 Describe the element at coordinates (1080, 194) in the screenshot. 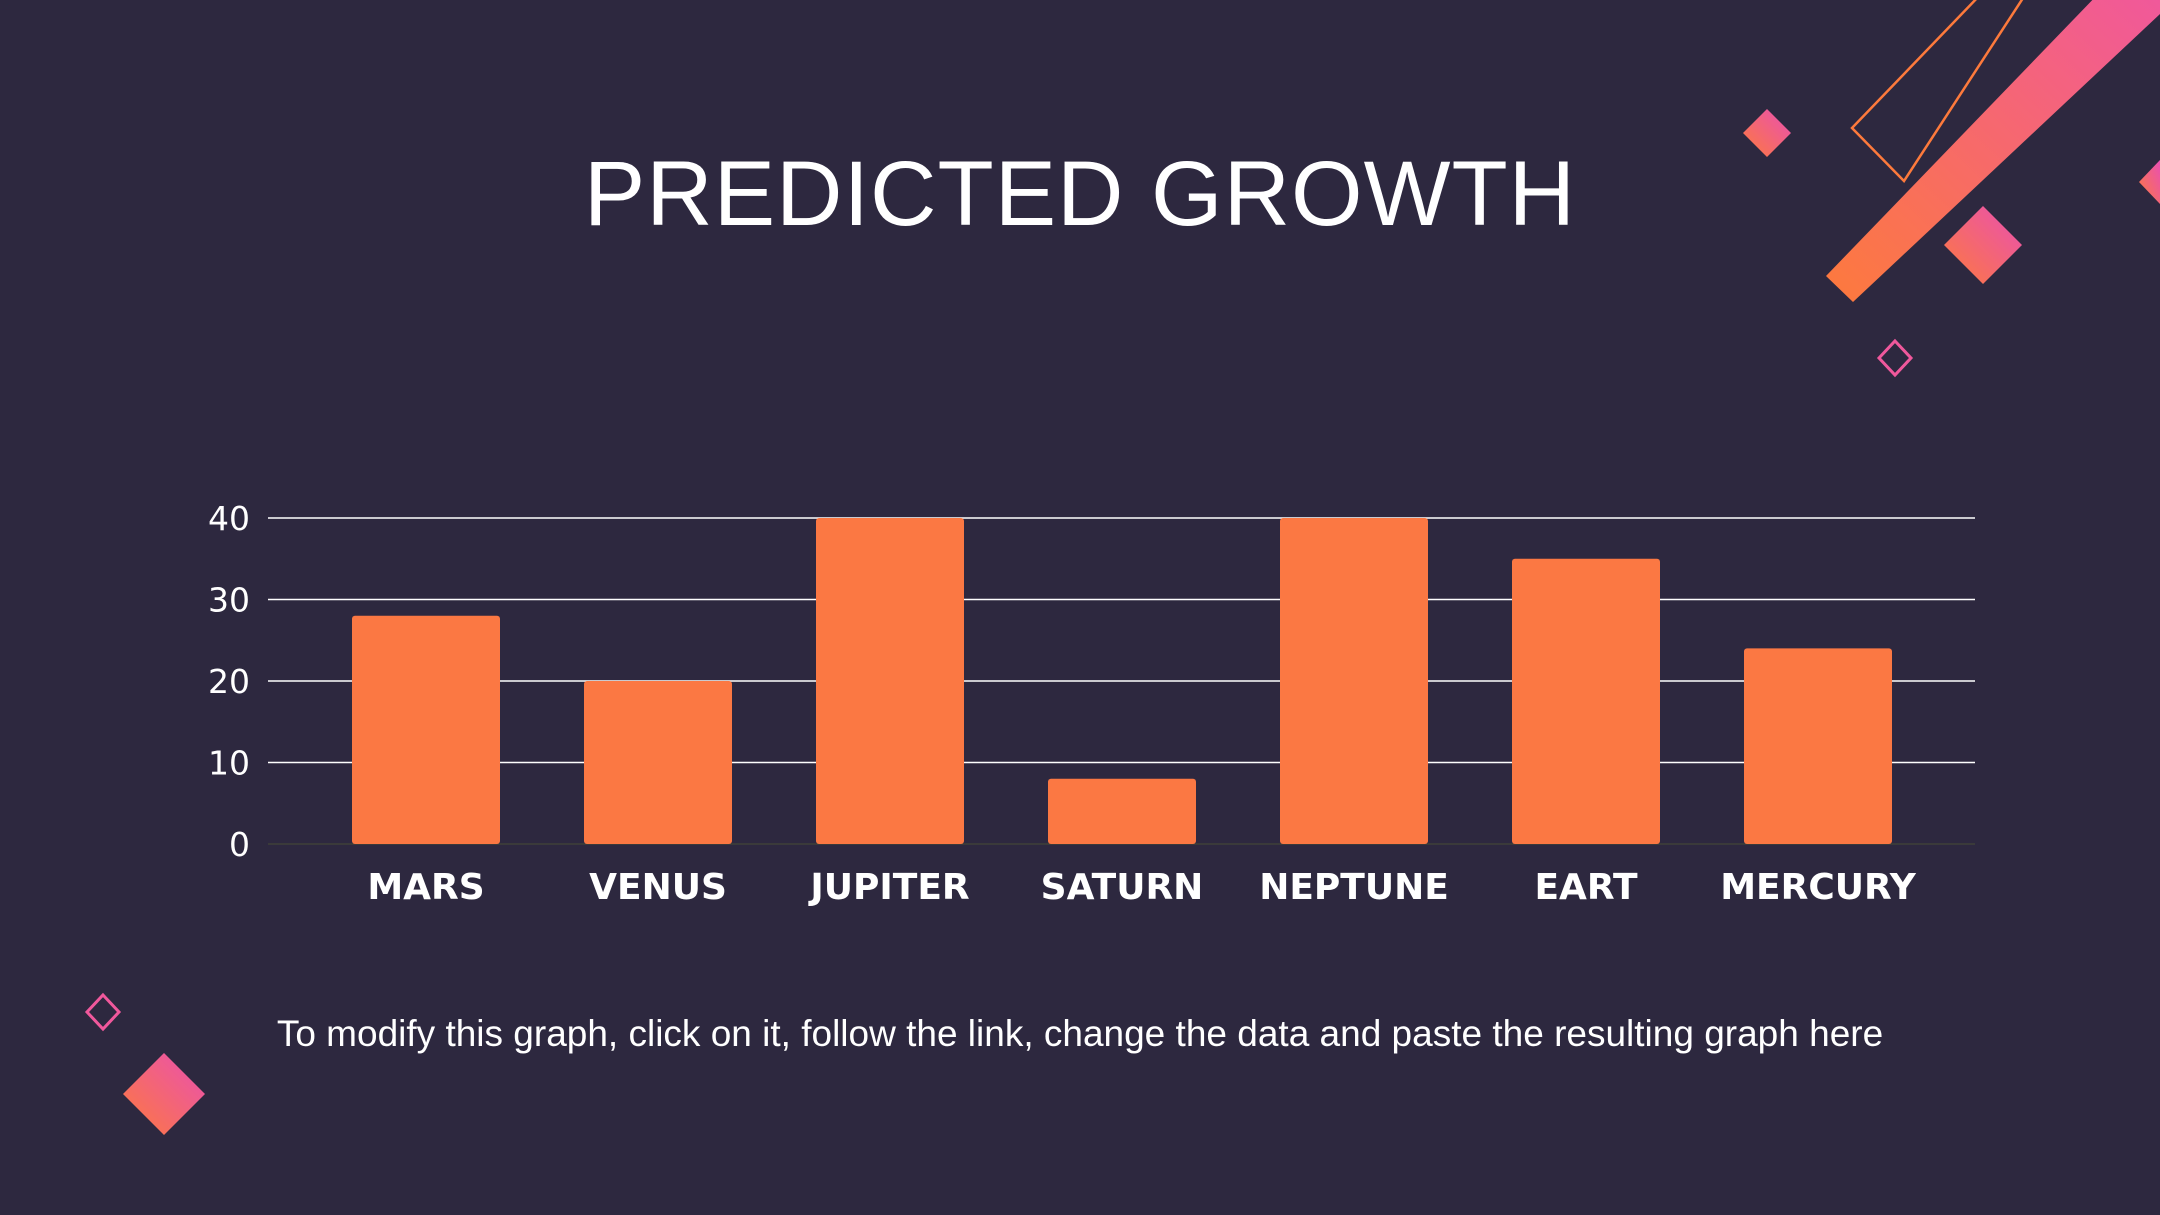

I see `slide-title: PREDICTED GROWTH` at that location.